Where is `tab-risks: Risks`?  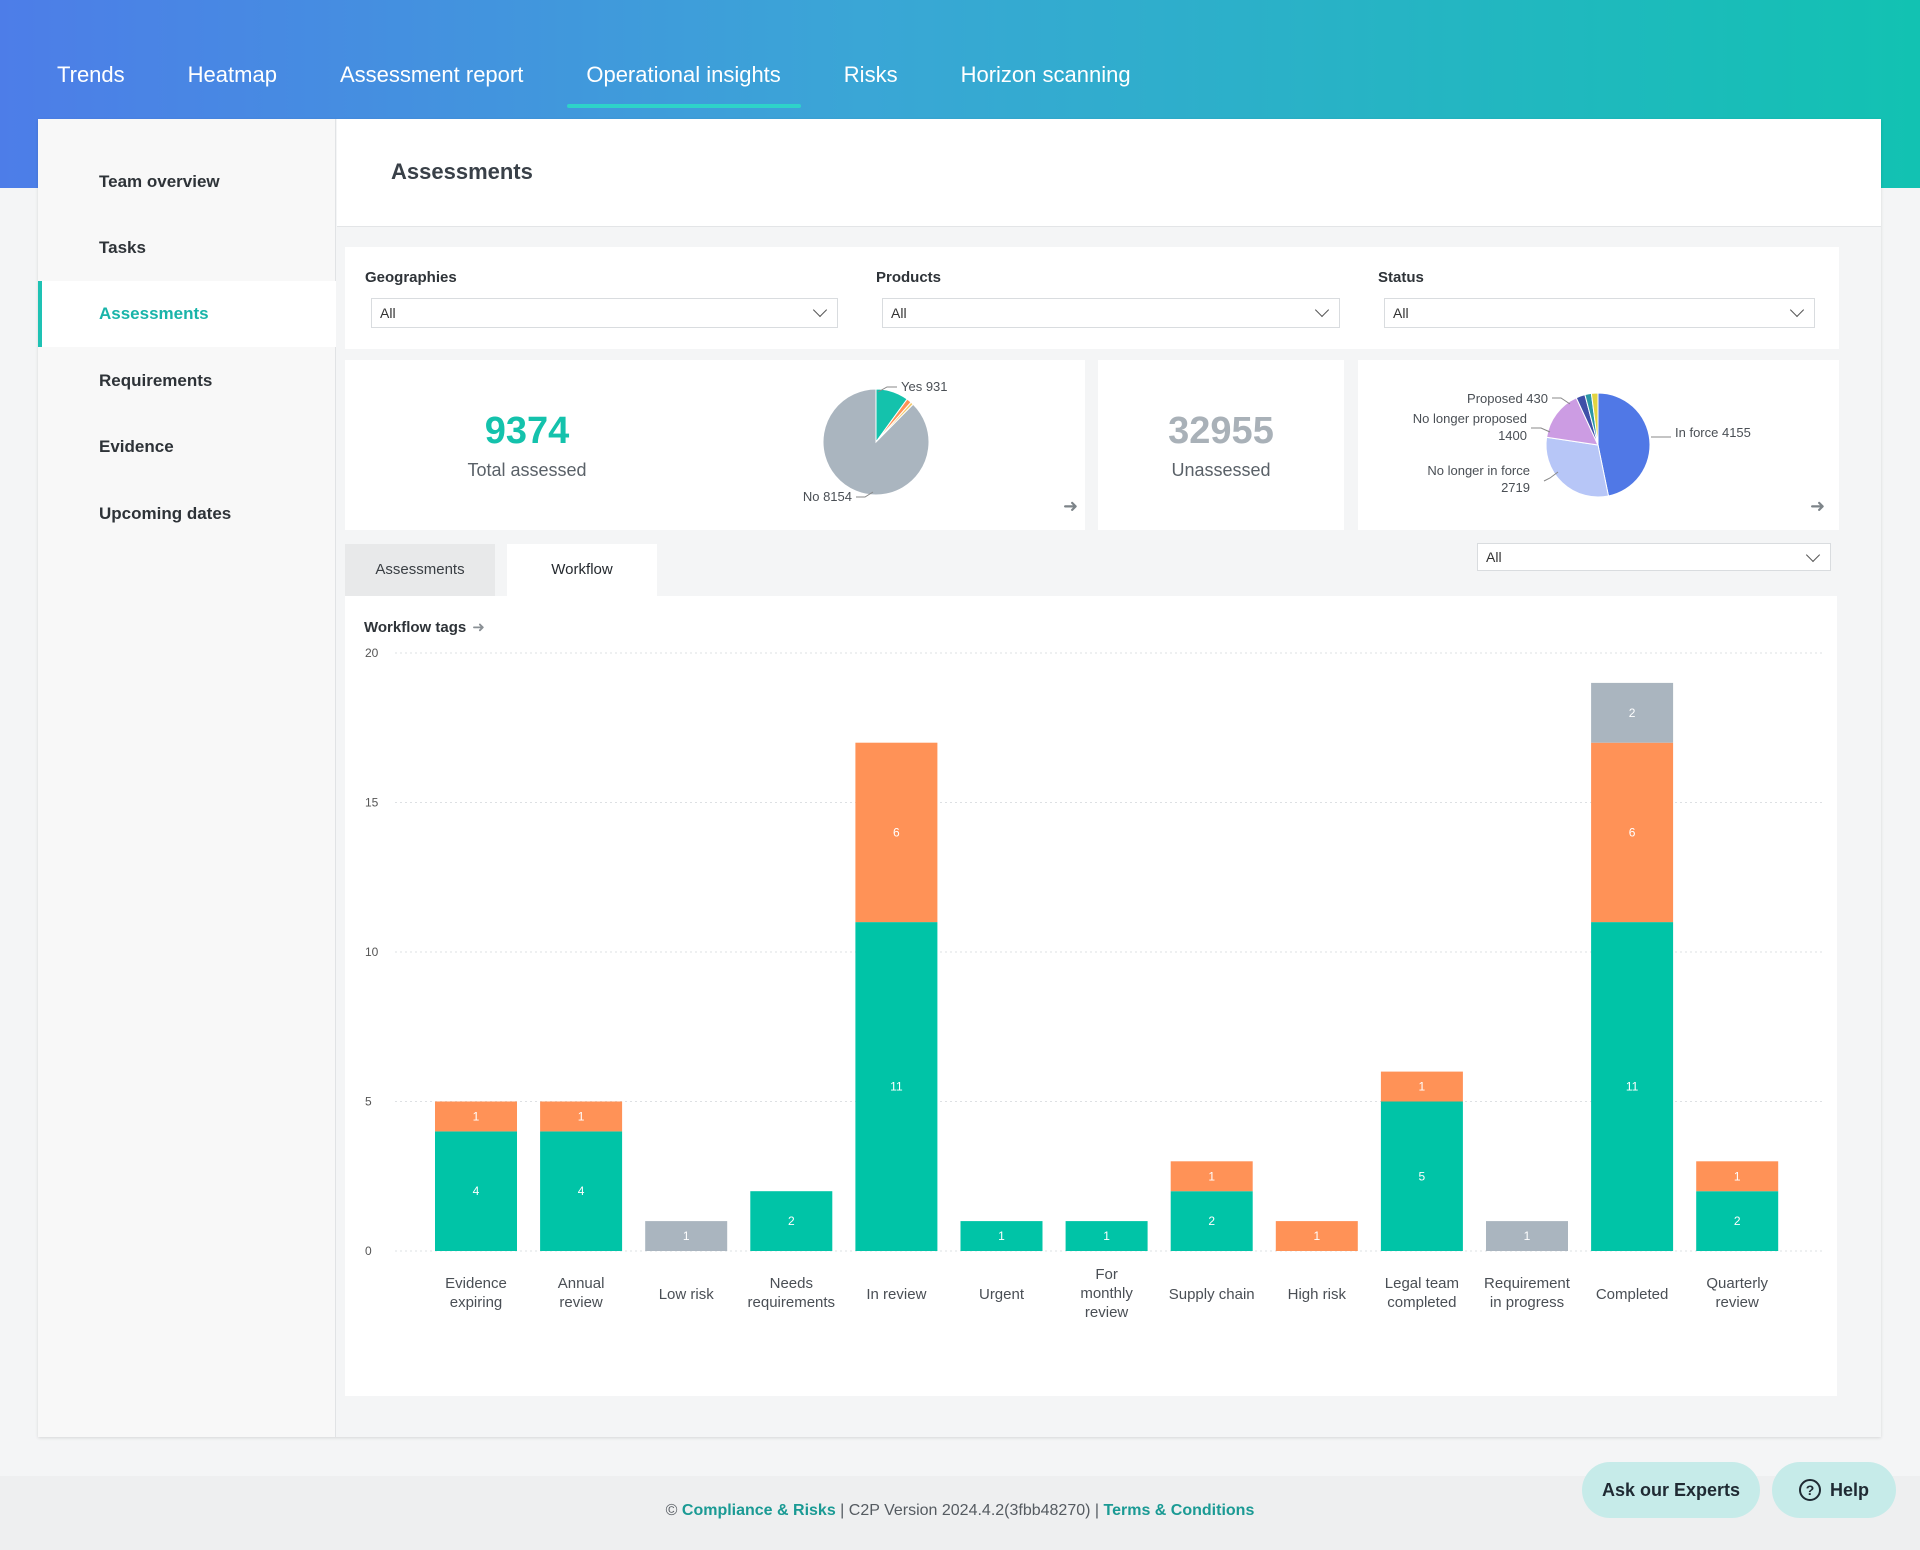
tab-risks: Risks is located at coordinates (870, 74).